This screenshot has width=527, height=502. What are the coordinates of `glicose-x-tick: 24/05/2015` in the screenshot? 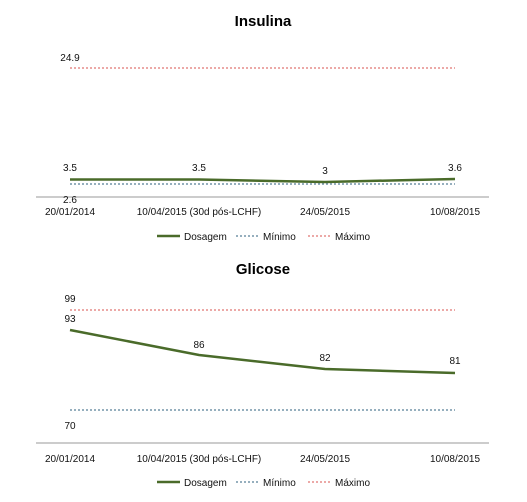 It's located at (325, 459).